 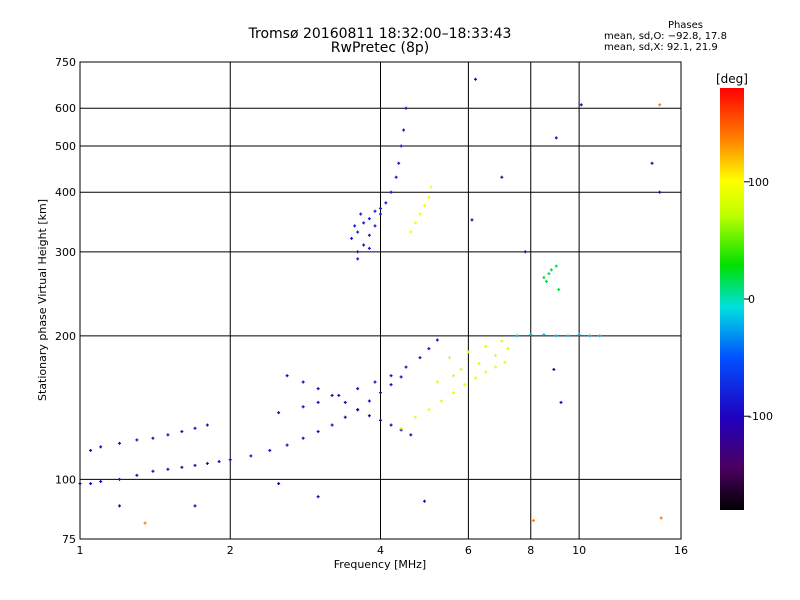 What do you see at coordinates (65, 479) in the screenshot?
I see `y-tick-label: 100` at bounding box center [65, 479].